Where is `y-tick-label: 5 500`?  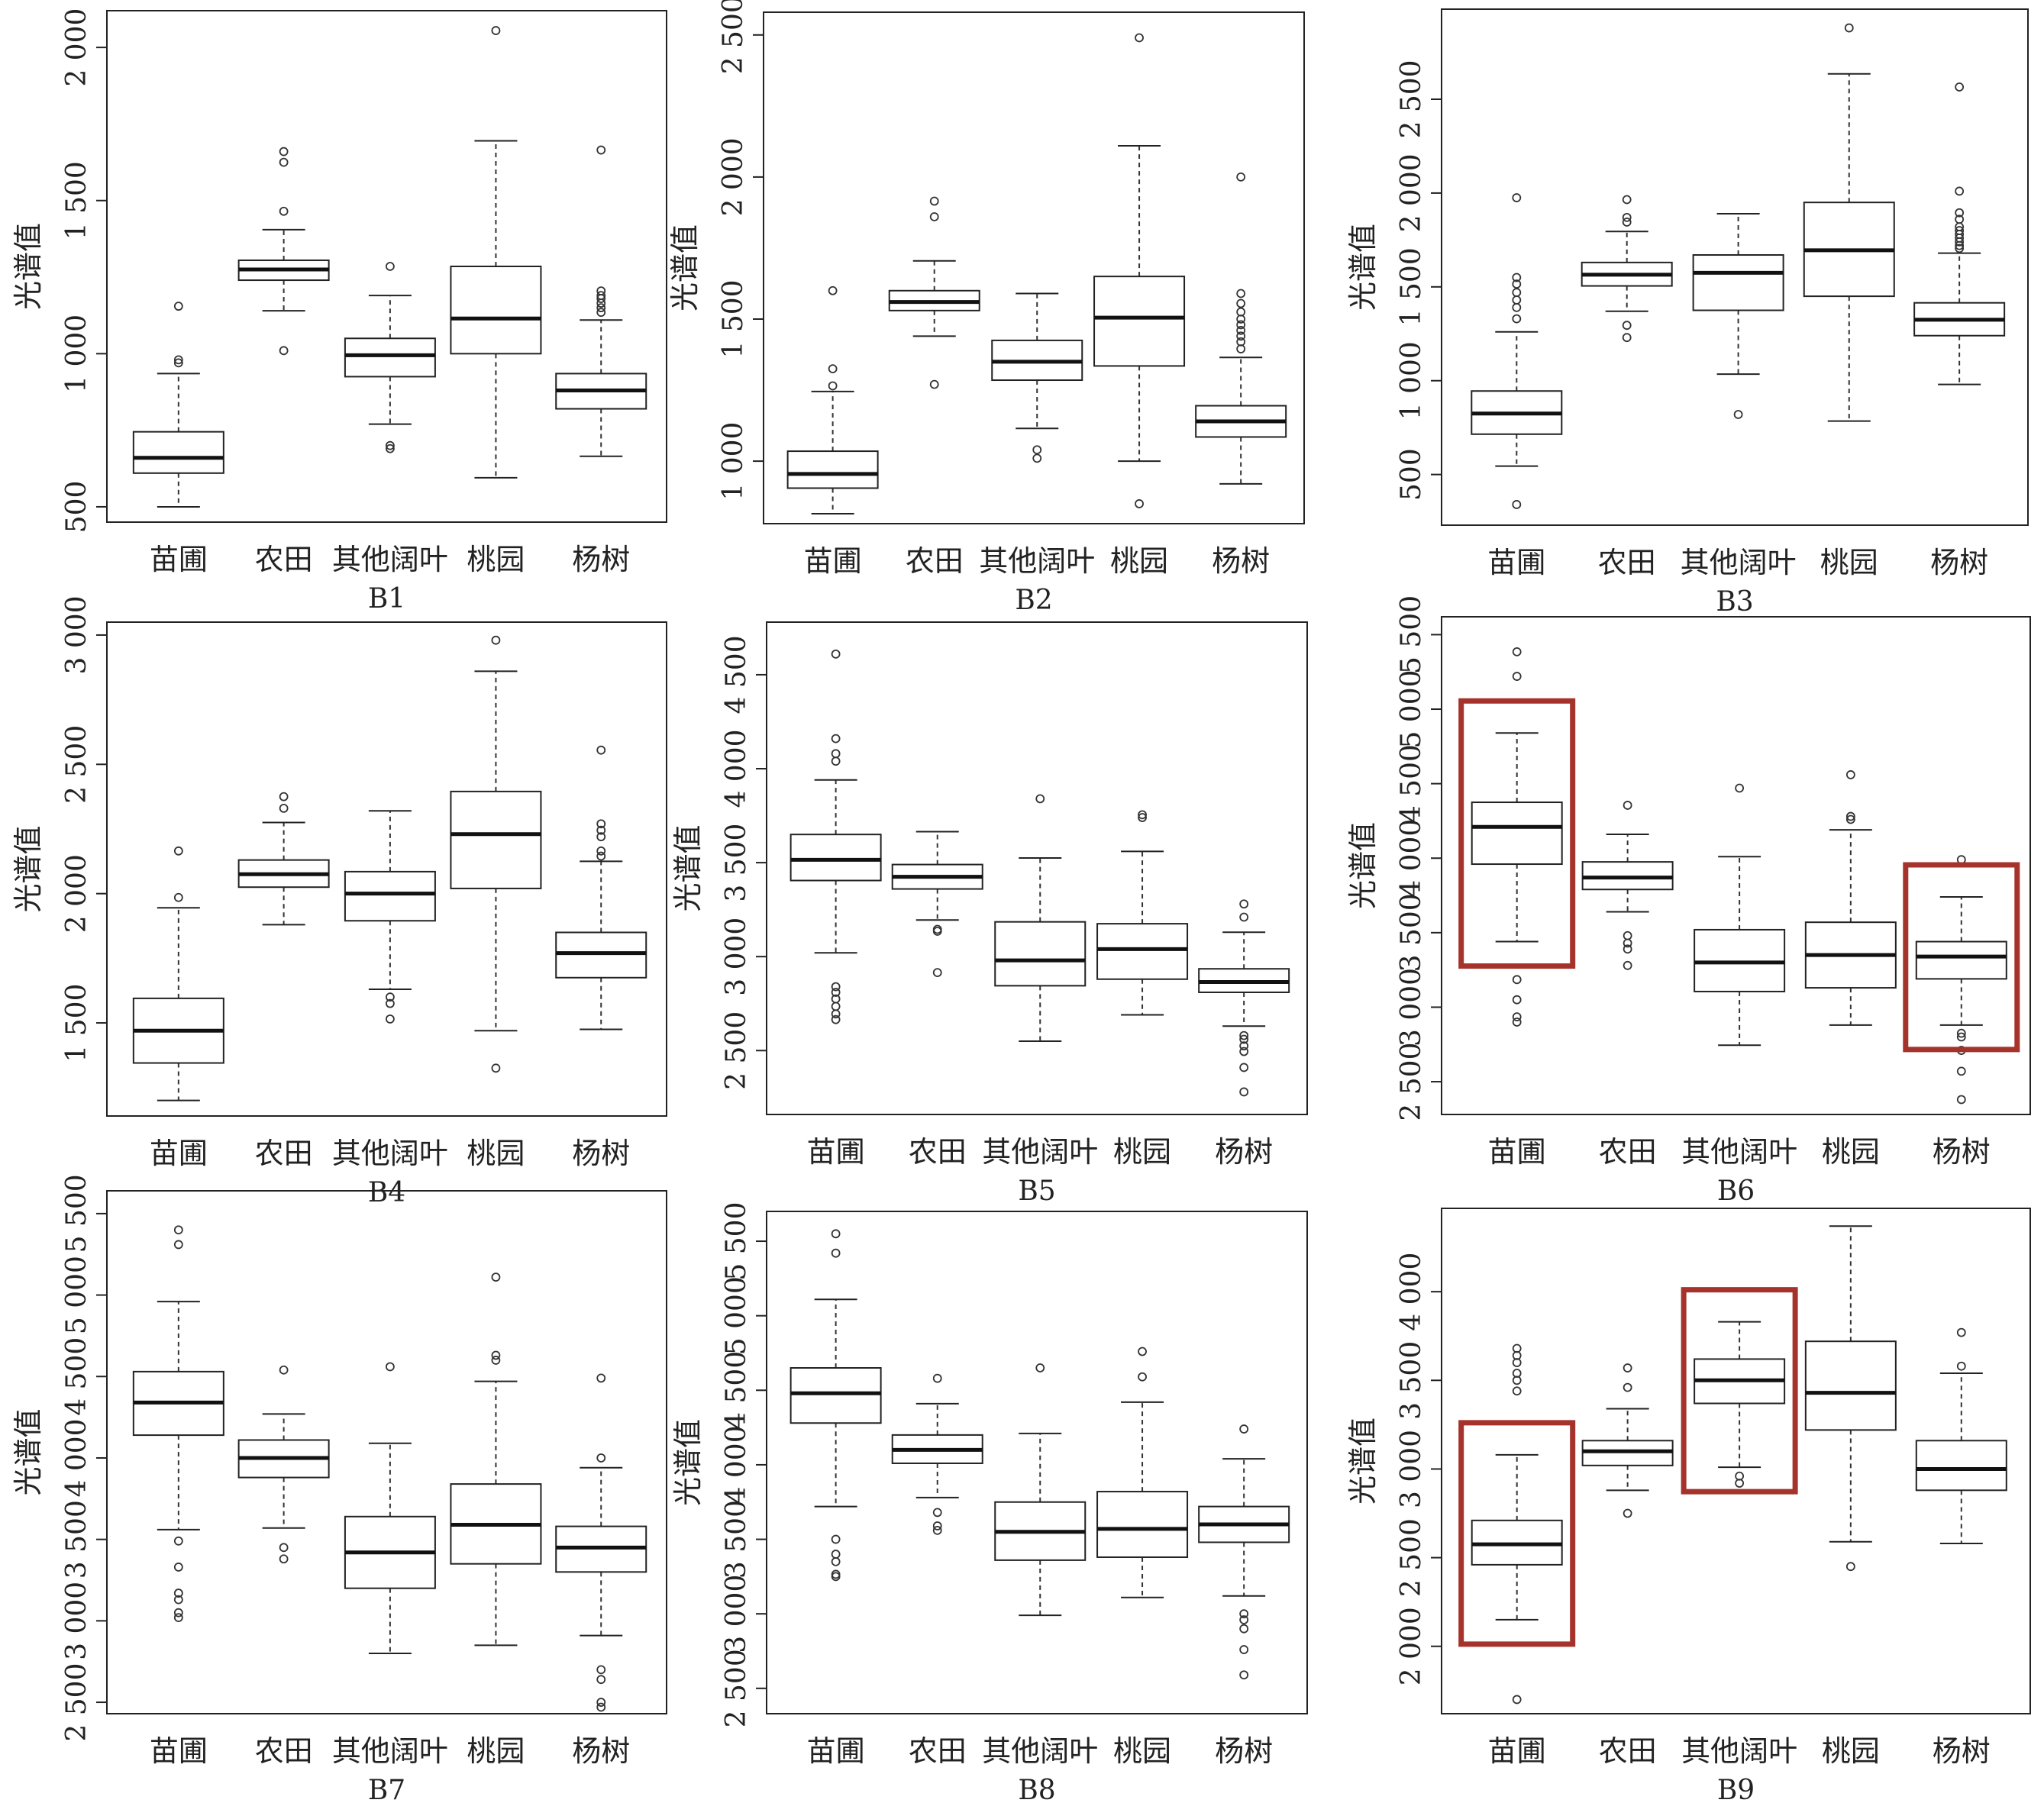
y-tick-label: 5 500 is located at coordinates (736, 1241).